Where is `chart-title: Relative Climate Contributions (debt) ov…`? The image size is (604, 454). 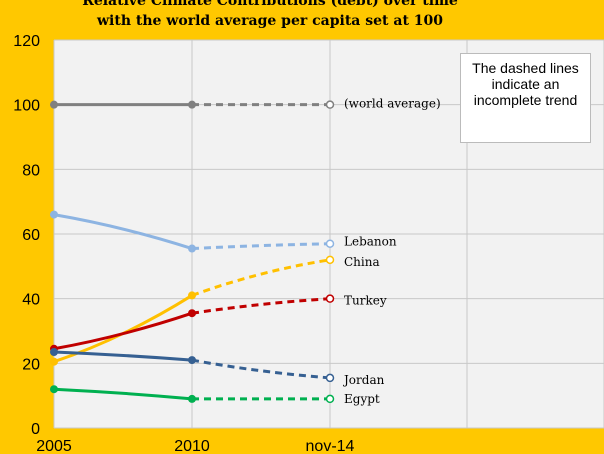
chart-title: Relative Climate Contributions (debt) ov… is located at coordinates (270, 14).